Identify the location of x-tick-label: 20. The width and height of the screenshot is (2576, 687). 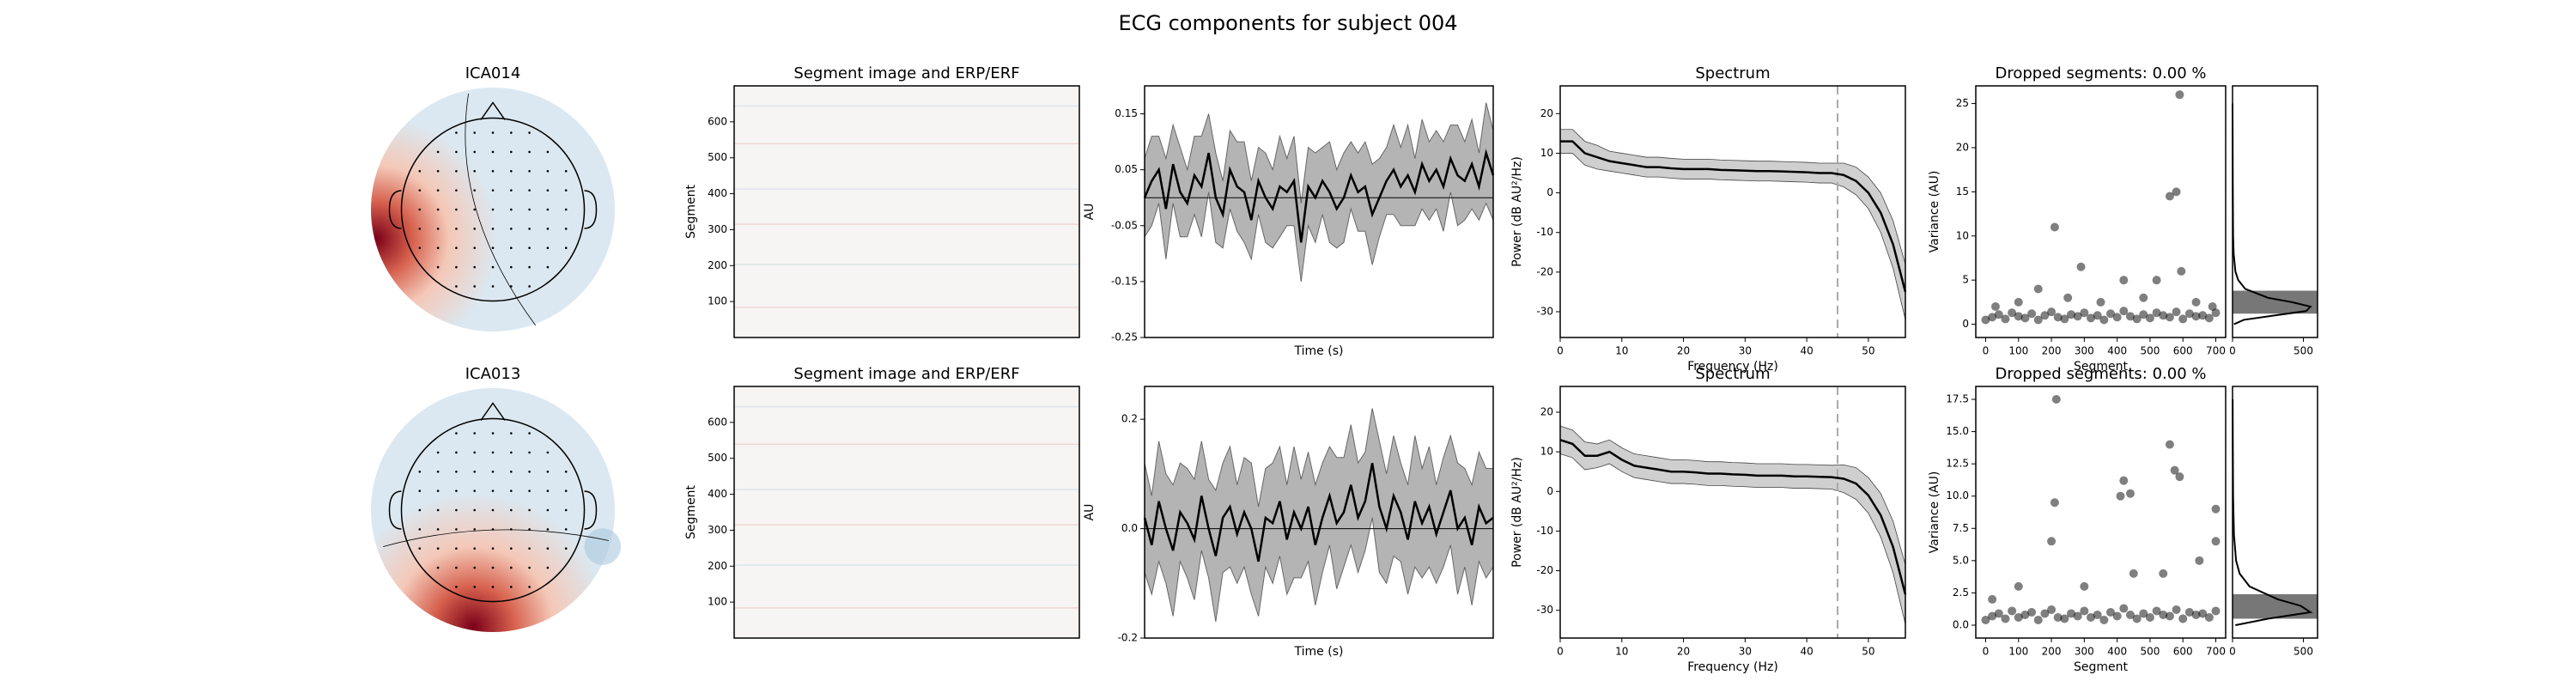
(1683, 351).